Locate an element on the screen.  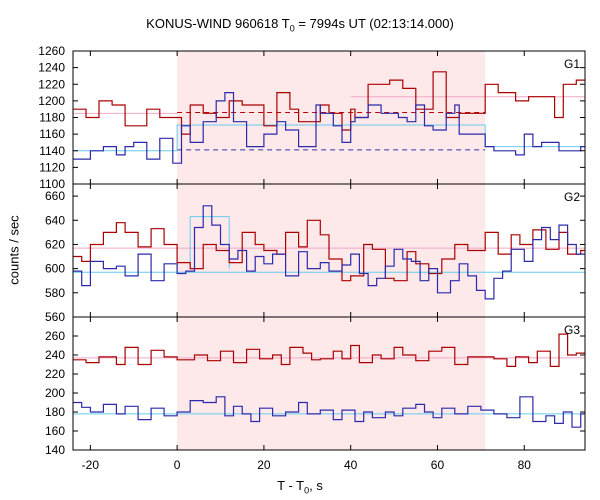
xtick-label: 80 is located at coordinates (525, 465).